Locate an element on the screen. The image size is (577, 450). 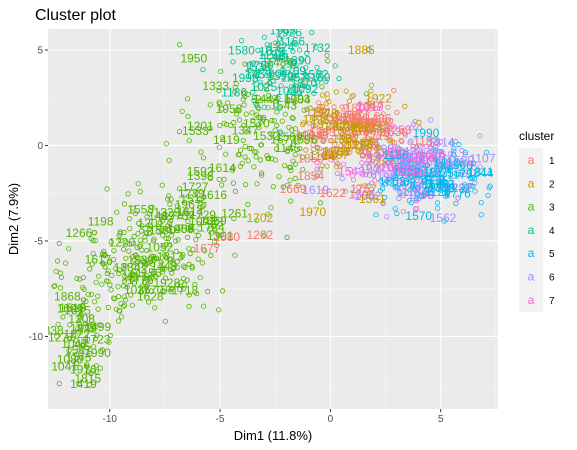
cluster-6-point-label: 1189 is located at coordinates (407, 154).